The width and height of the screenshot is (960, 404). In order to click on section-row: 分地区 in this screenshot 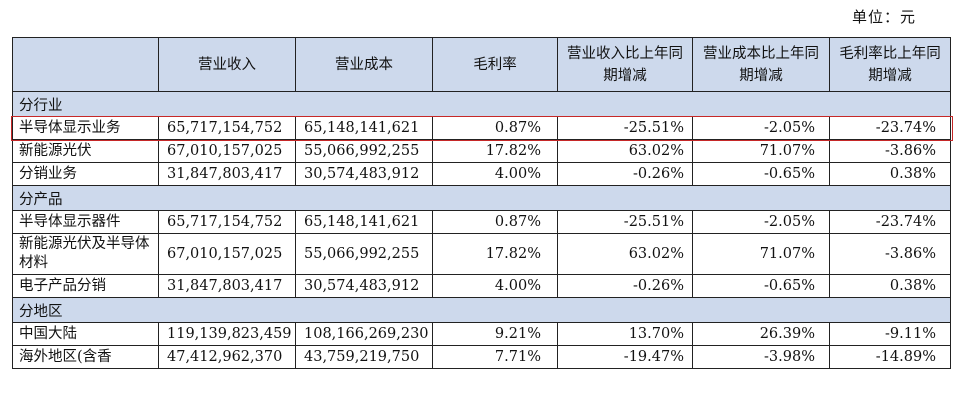, I will do `click(481, 310)`.